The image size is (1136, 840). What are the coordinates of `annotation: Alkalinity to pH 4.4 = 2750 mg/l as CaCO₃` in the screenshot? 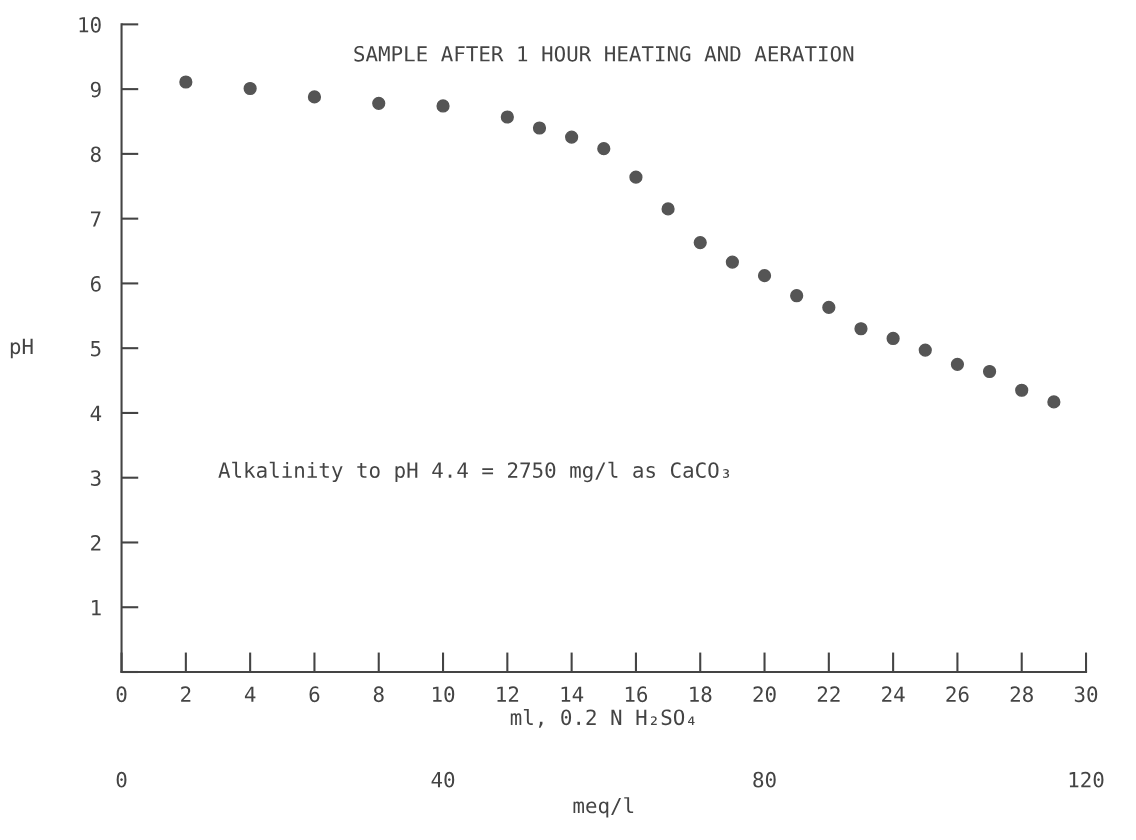 It's located at (474, 472).